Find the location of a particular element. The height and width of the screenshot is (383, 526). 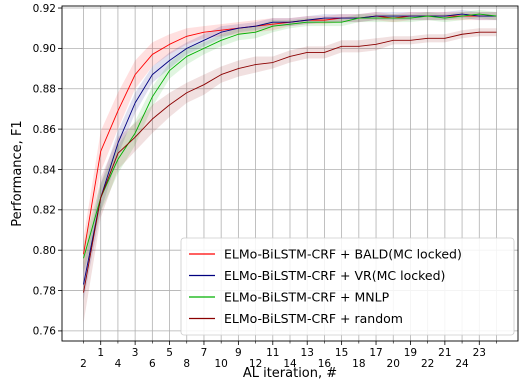

x-tick-label: 9 is located at coordinates (238, 353).